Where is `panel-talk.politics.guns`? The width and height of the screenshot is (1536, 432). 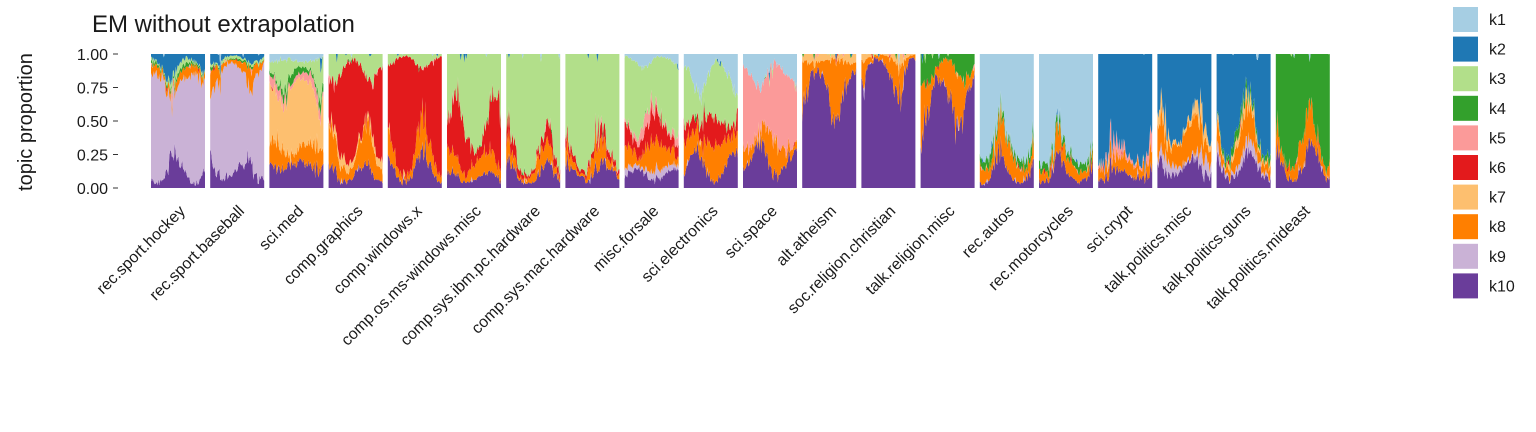 panel-talk.politics.guns is located at coordinates (1243, 121).